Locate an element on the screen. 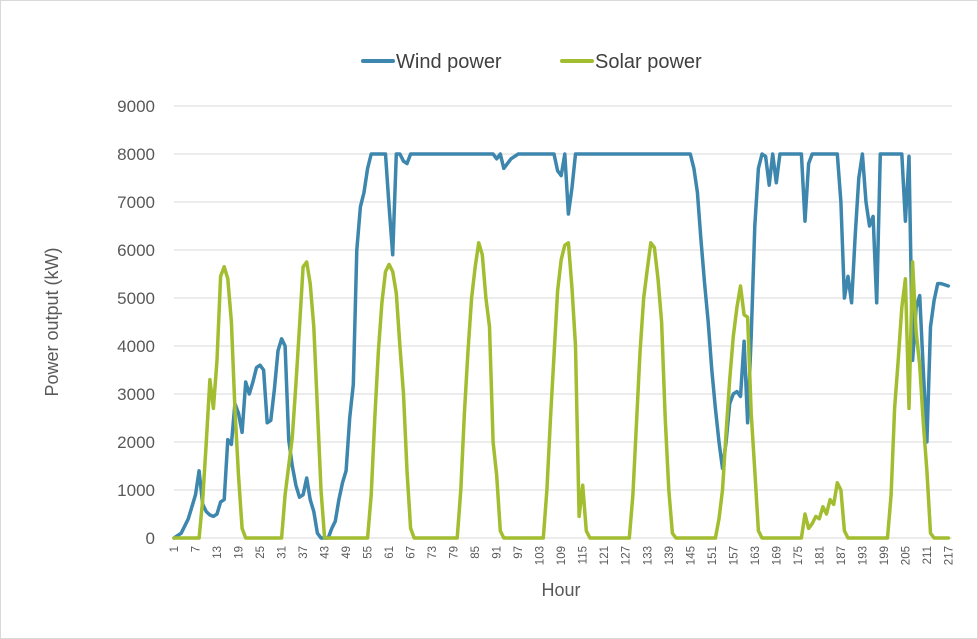 The width and height of the screenshot is (978, 639). legend-label: Wind power is located at coordinates (449, 62).